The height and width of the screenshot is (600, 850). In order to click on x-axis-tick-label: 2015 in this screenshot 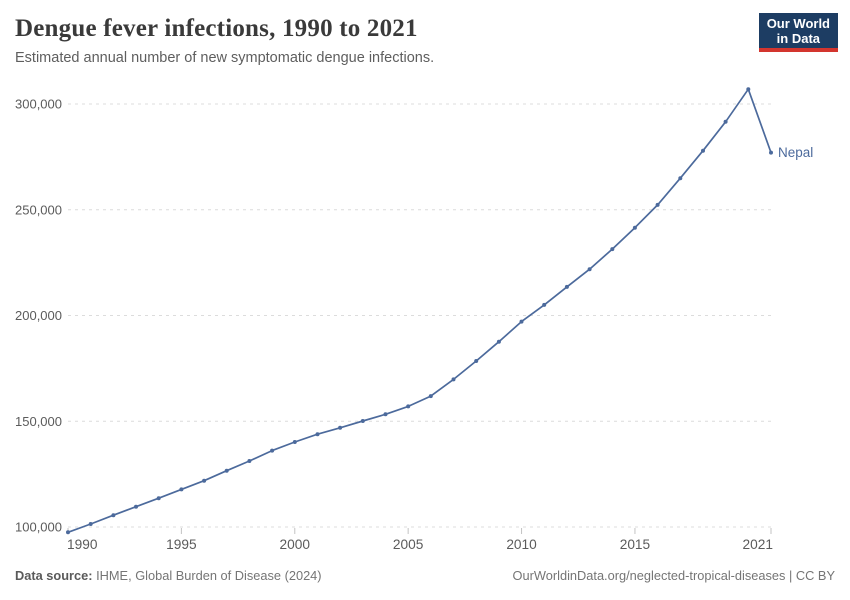, I will do `click(635, 544)`.